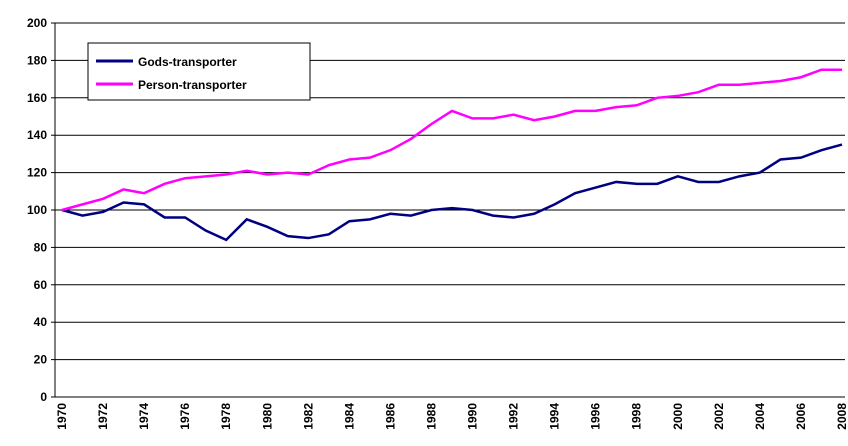 The image size is (848, 446). I want to click on x-tick-label: 1978, so click(226, 416).